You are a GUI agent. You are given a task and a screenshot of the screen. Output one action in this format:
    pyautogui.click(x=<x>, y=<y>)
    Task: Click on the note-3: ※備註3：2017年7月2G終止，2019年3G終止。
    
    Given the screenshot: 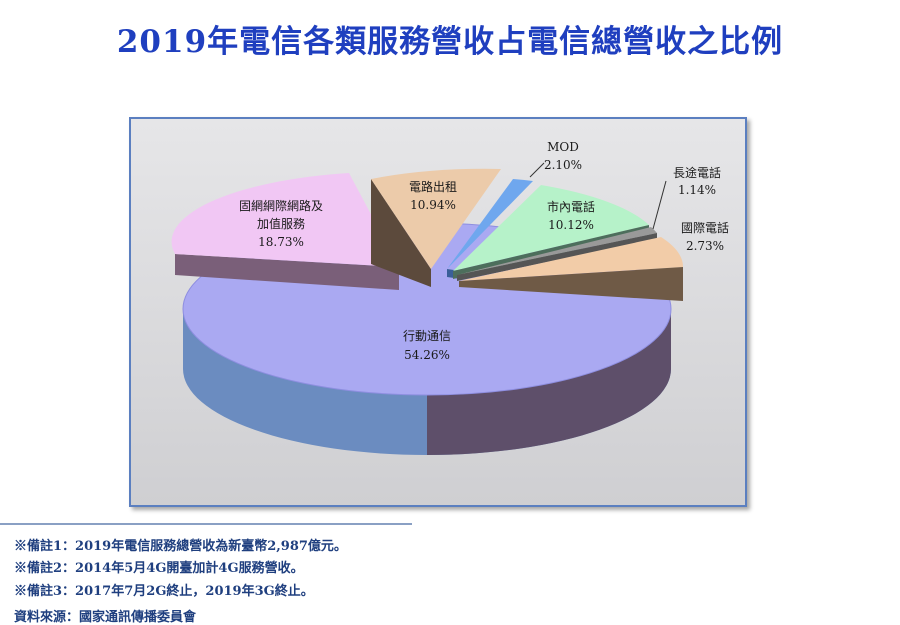 What is the action you would take?
    pyautogui.click(x=164, y=591)
    